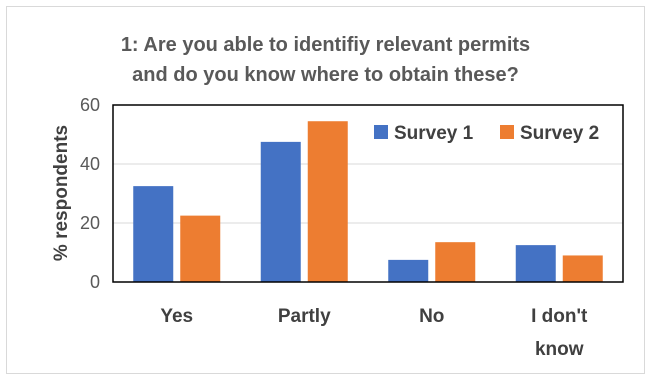 Image resolution: width=651 pixels, height=382 pixels. What do you see at coordinates (90, 164) in the screenshot?
I see `y-tick-label: 40` at bounding box center [90, 164].